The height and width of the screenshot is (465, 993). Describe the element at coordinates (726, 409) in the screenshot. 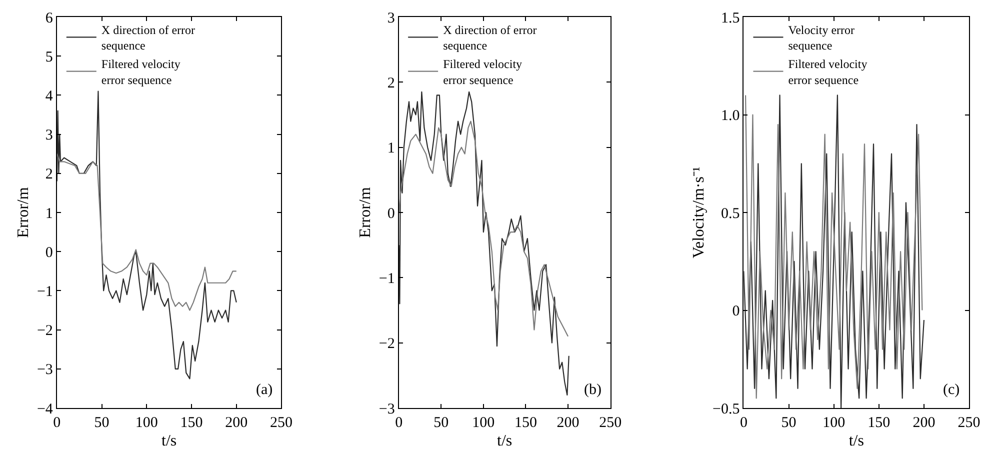

I see `y-tick-label: −0.5` at that location.